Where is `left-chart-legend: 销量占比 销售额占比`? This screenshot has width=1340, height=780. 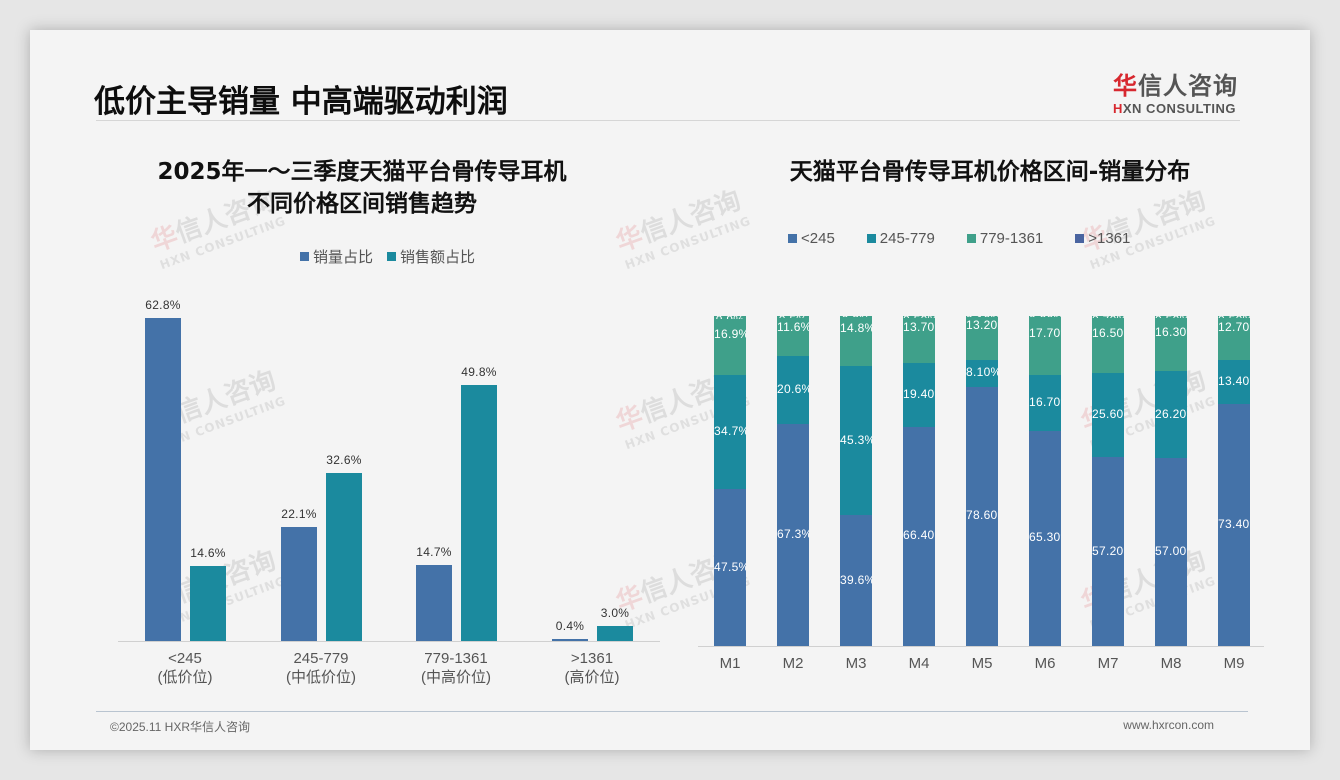 left-chart-legend: 销量占比 销售额占比 is located at coordinates (394, 256).